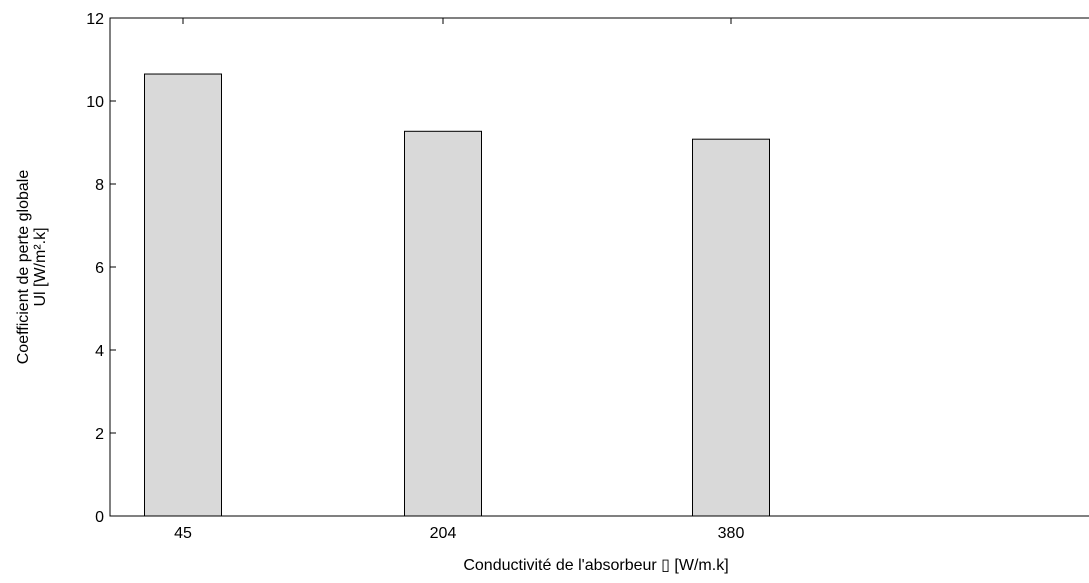 Image resolution: width=1089 pixels, height=583 pixels. What do you see at coordinates (443, 533) in the screenshot?
I see `x-tick-label: 204` at bounding box center [443, 533].